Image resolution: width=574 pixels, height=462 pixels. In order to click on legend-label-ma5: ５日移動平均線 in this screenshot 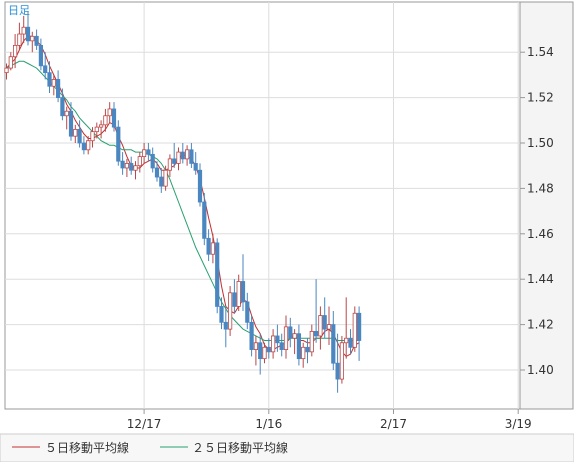, I will do `click(87, 447)`.